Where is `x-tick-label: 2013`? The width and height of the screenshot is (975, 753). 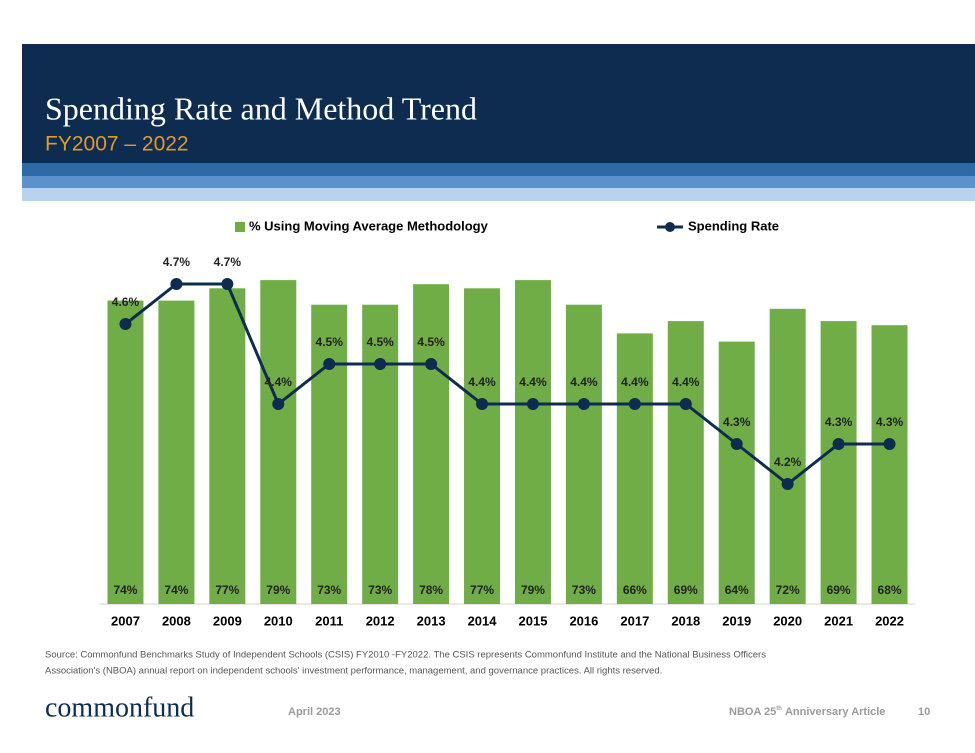
x-tick-label: 2013 is located at coordinates (431, 620).